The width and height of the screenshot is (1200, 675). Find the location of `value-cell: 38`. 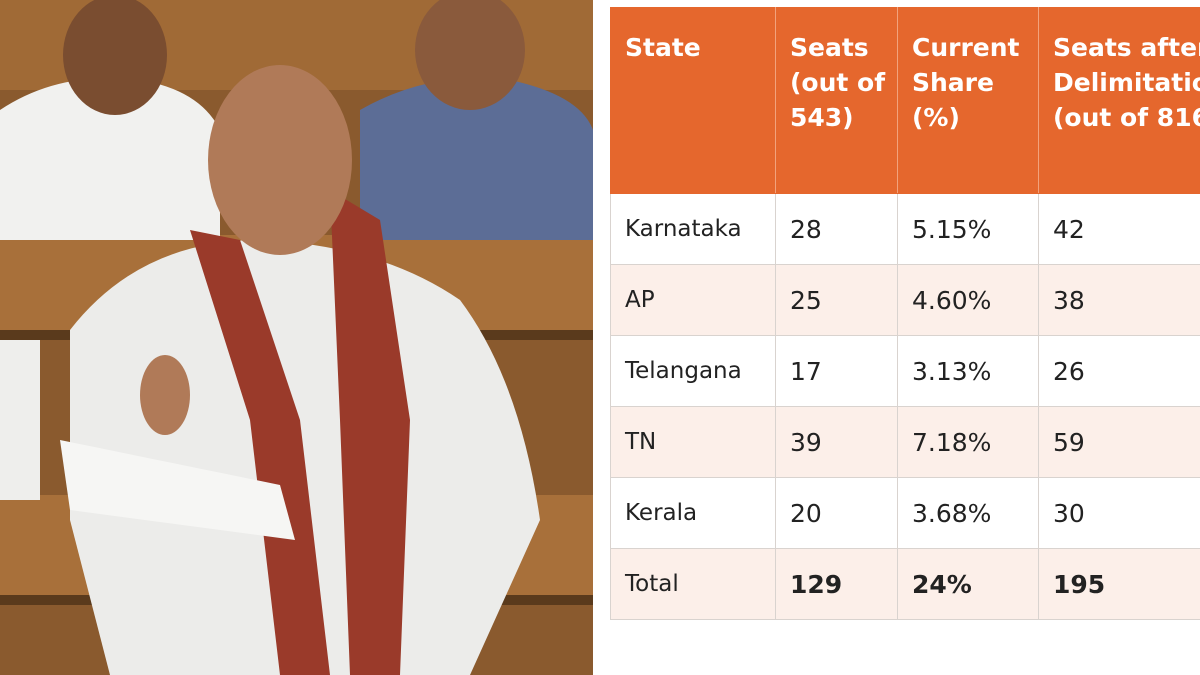

value-cell: 38 is located at coordinates (1119, 300).